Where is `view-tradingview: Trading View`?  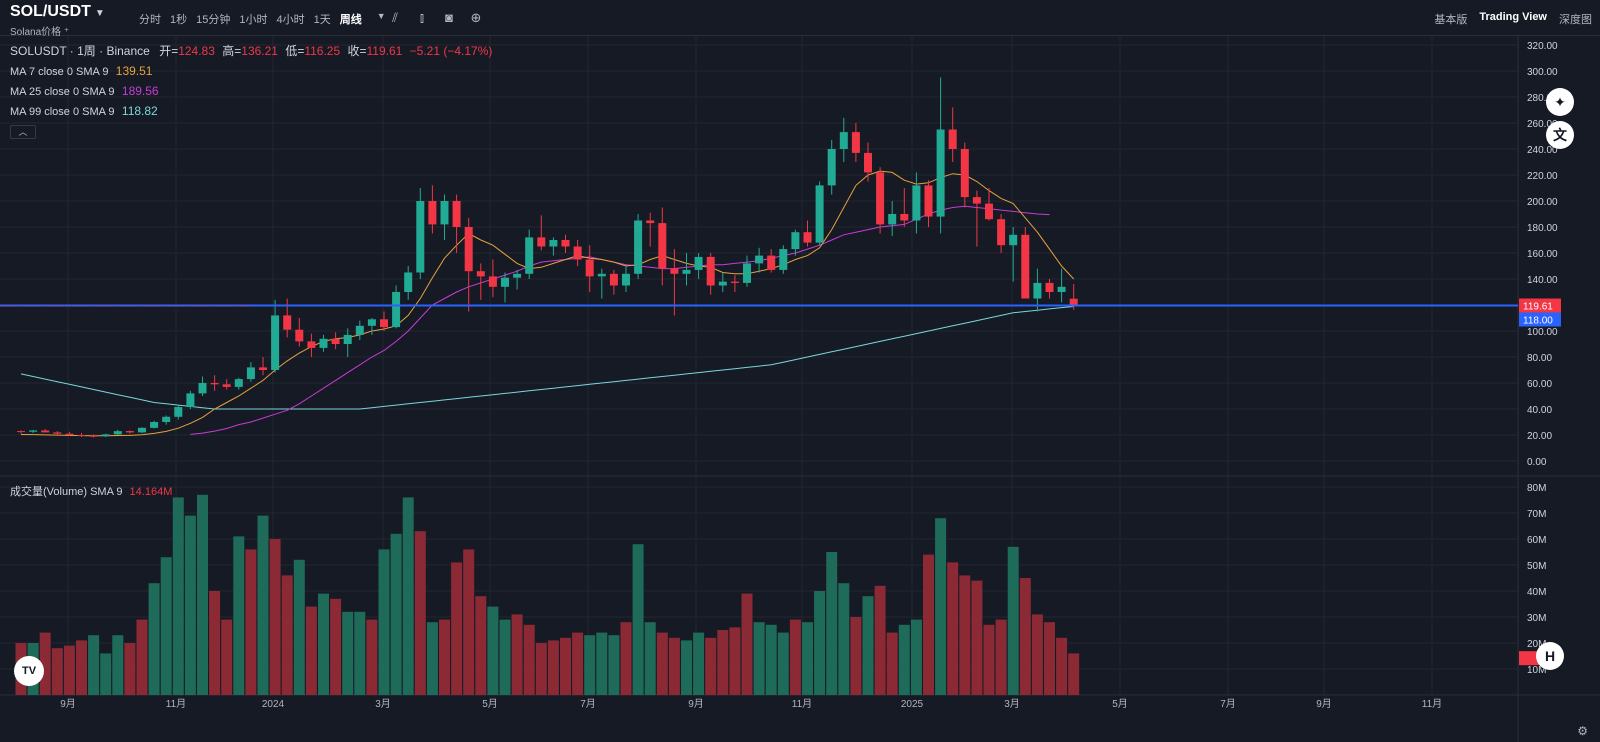
view-tradingview: Trading View is located at coordinates (1513, 17).